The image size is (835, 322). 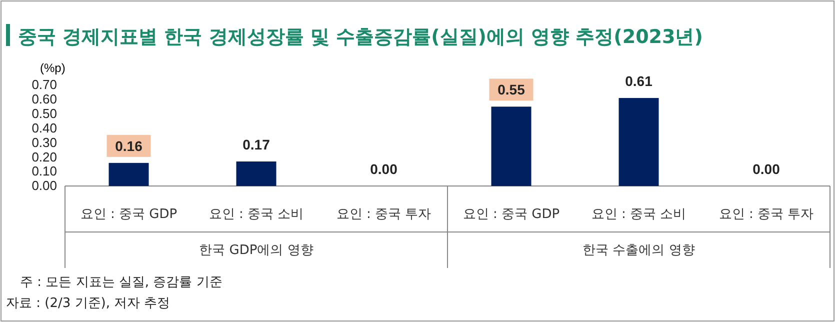 What do you see at coordinates (512, 90) in the screenshot?
I see `data-label: 0.55` at bounding box center [512, 90].